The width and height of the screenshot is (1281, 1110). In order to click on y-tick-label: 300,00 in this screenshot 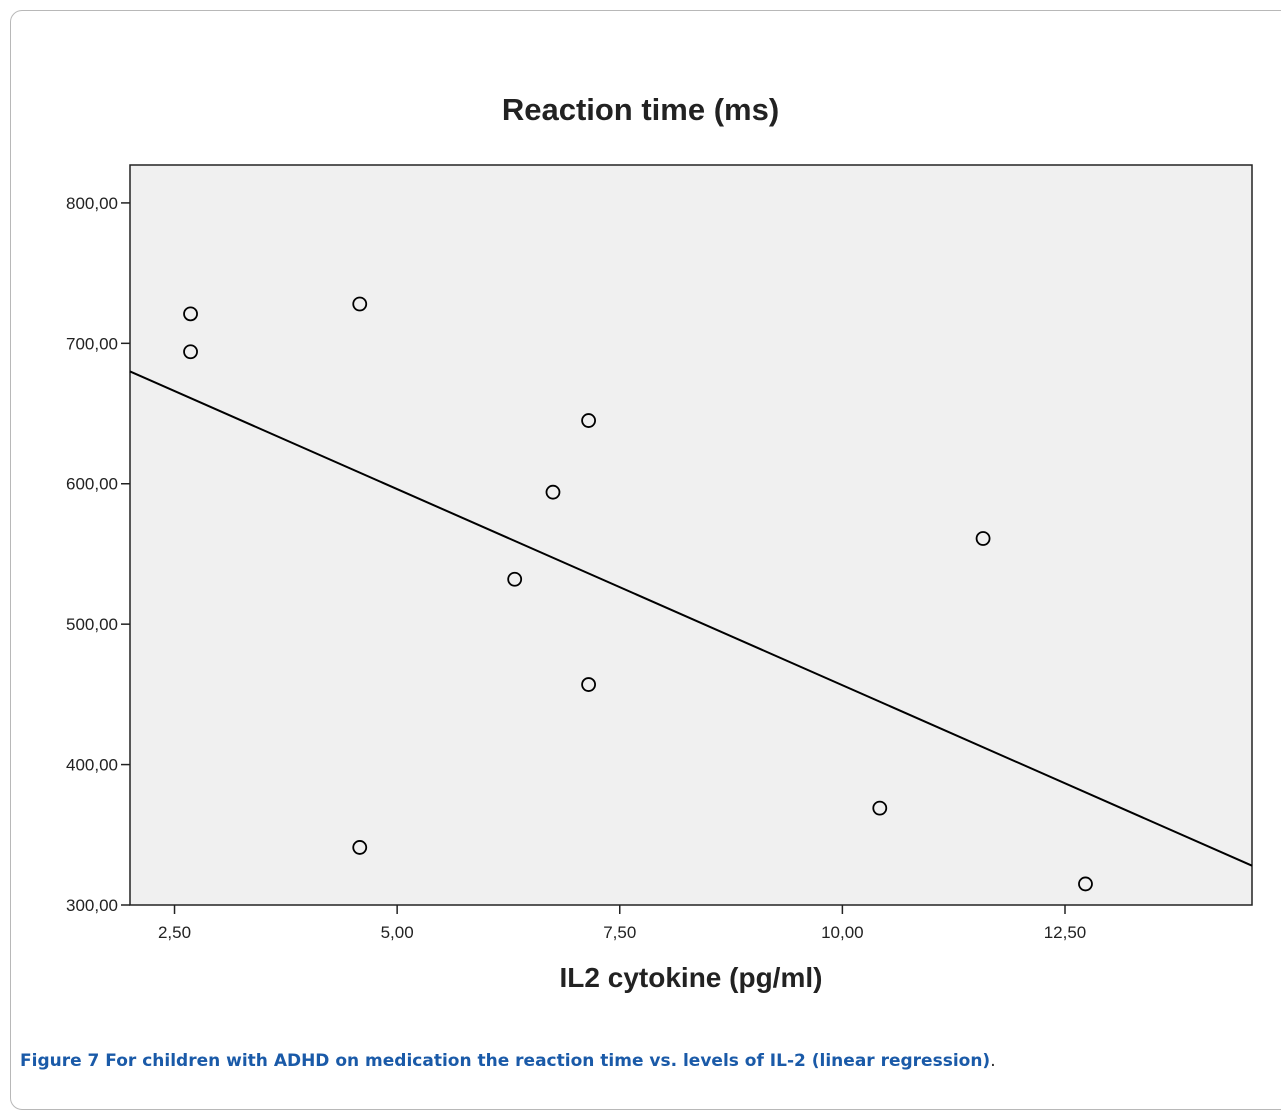, I will do `click(92, 905)`.